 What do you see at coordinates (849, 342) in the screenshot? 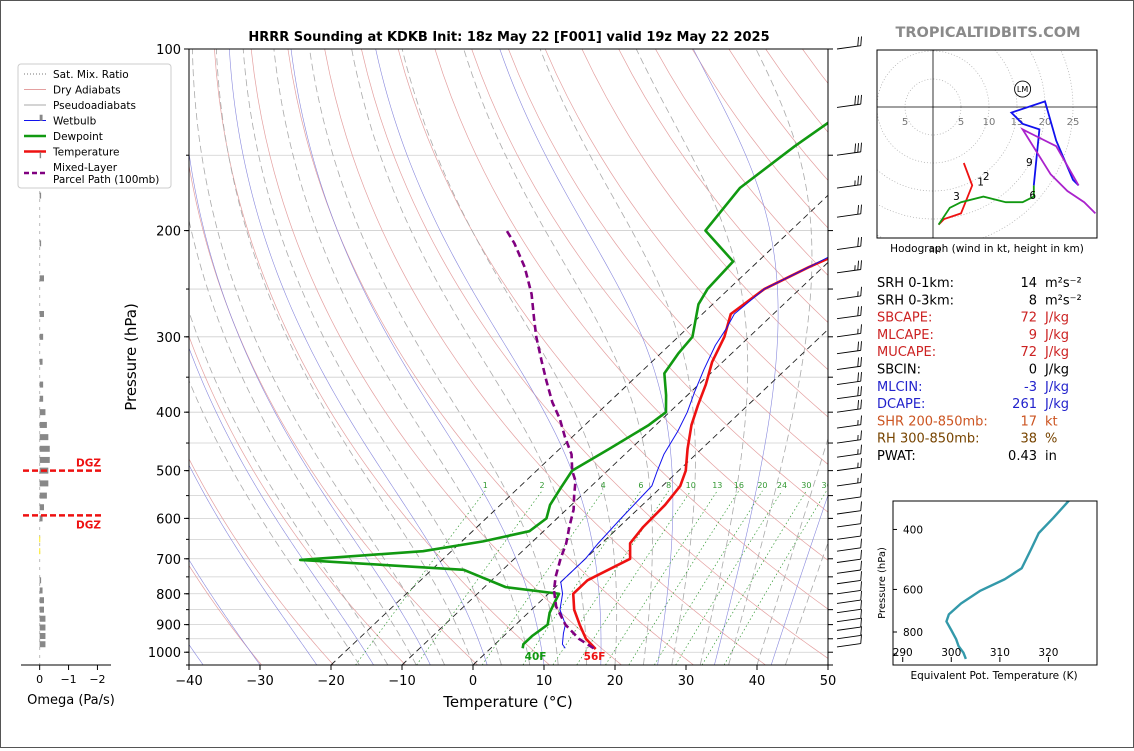
I see `wind-barbs` at bounding box center [849, 342].